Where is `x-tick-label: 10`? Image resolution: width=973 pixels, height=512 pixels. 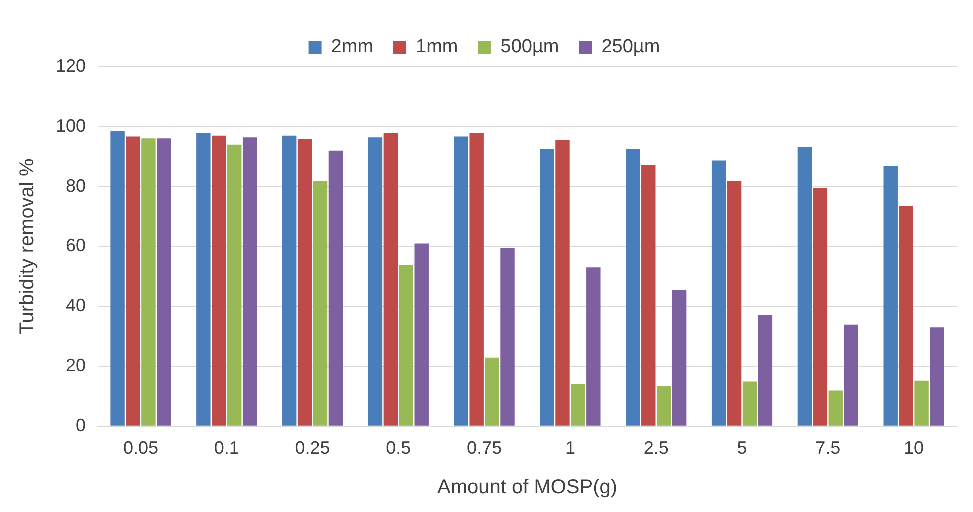
x-tick-label: 10 is located at coordinates (914, 448).